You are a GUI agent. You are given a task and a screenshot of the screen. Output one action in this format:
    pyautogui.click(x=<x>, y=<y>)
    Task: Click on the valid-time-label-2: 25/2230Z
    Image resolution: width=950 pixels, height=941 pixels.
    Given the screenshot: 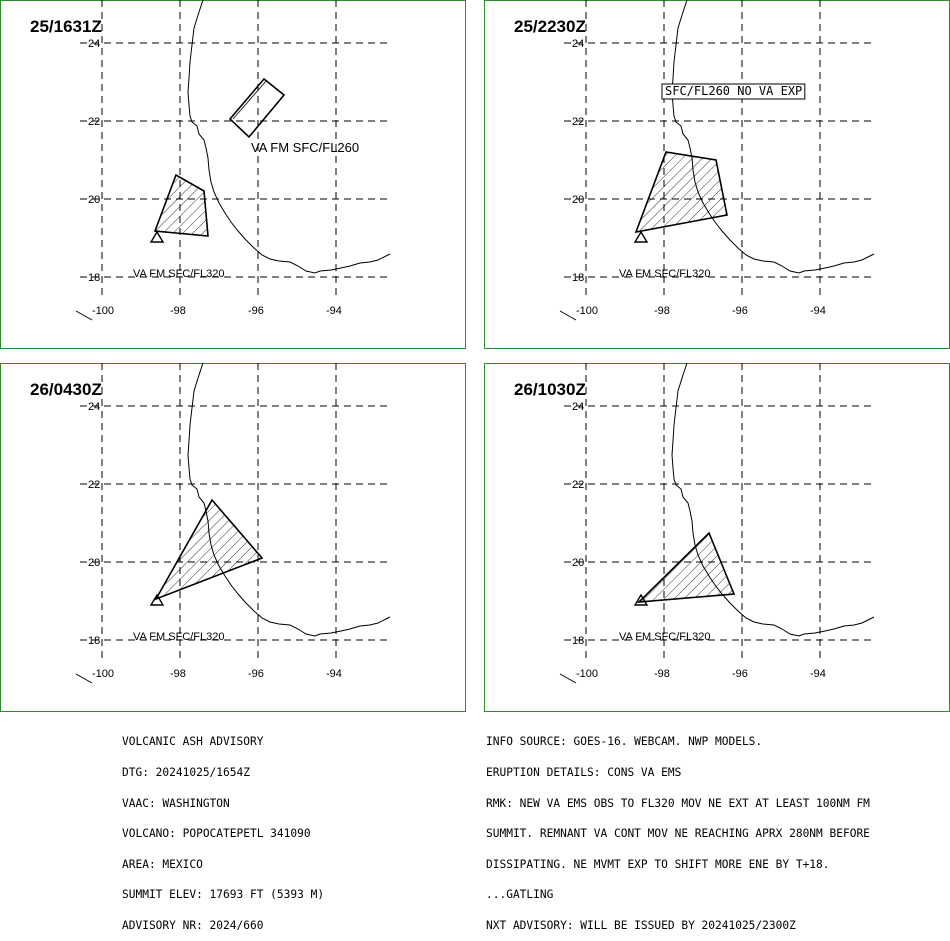 What is the action you would take?
    pyautogui.click(x=550, y=26)
    